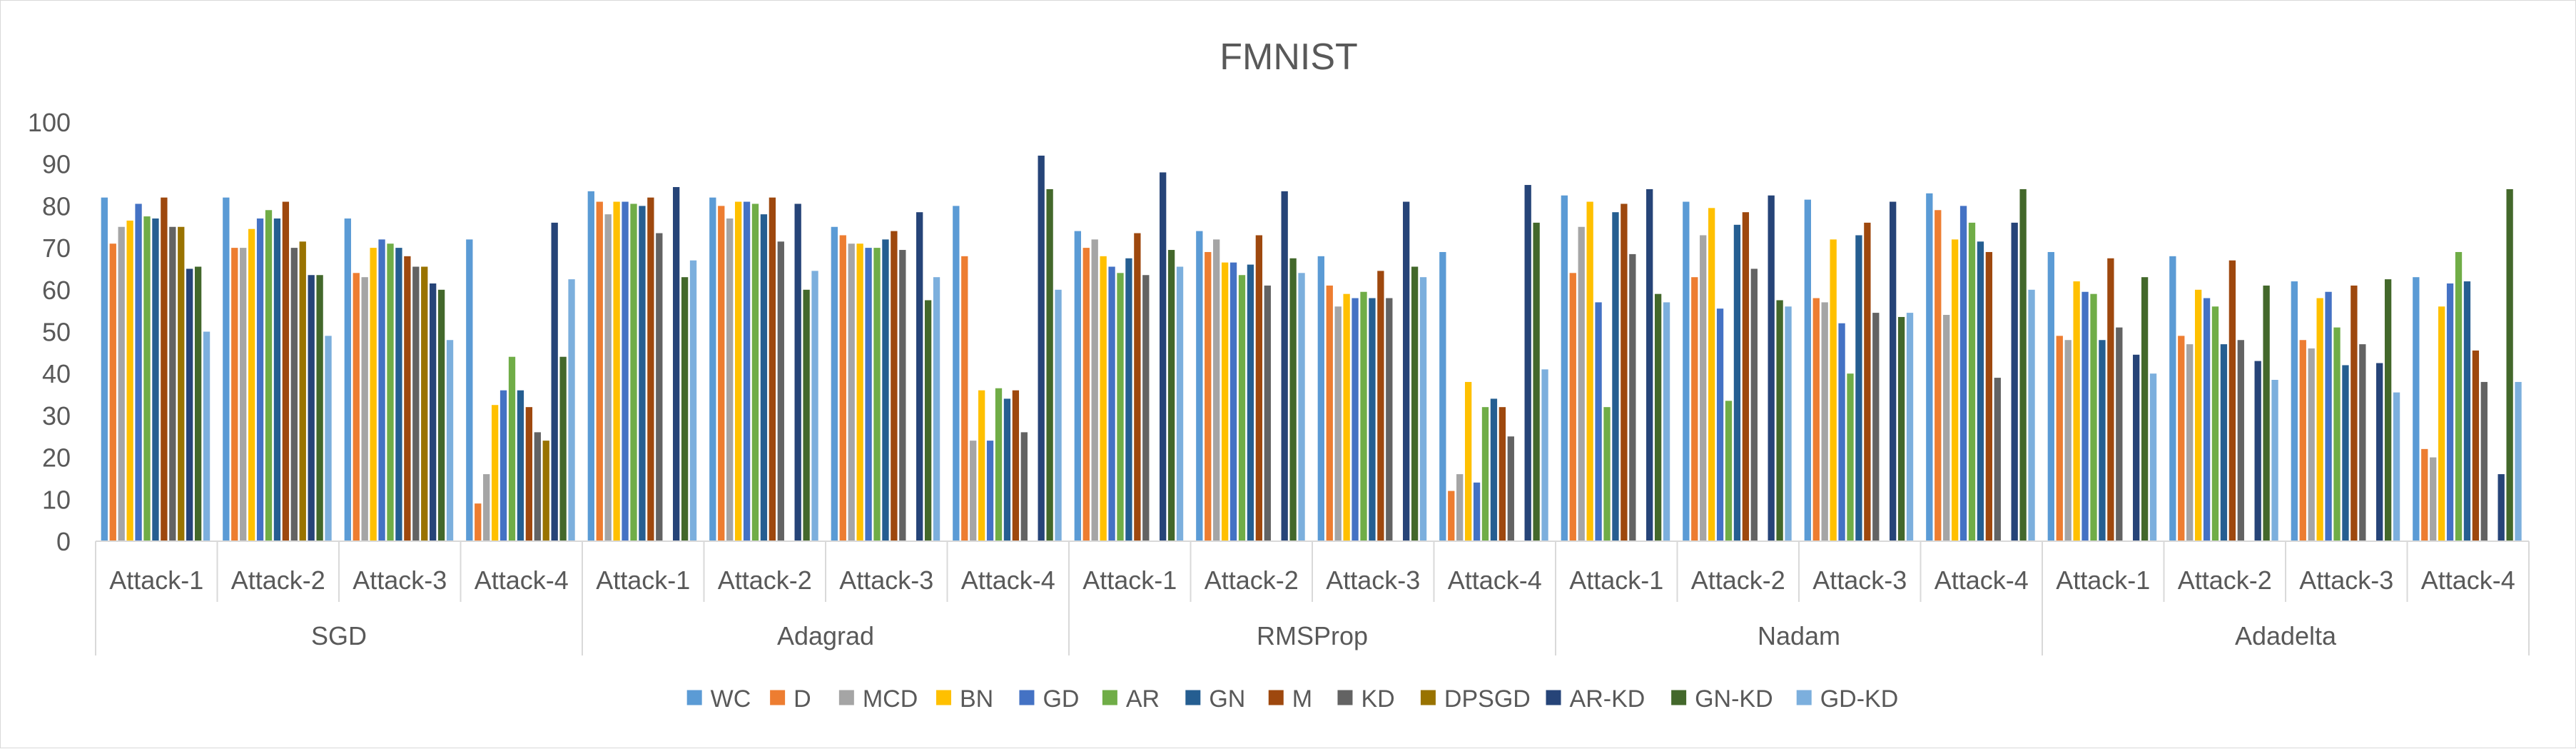  I want to click on x-category-label: Attack-3, so click(400, 580).